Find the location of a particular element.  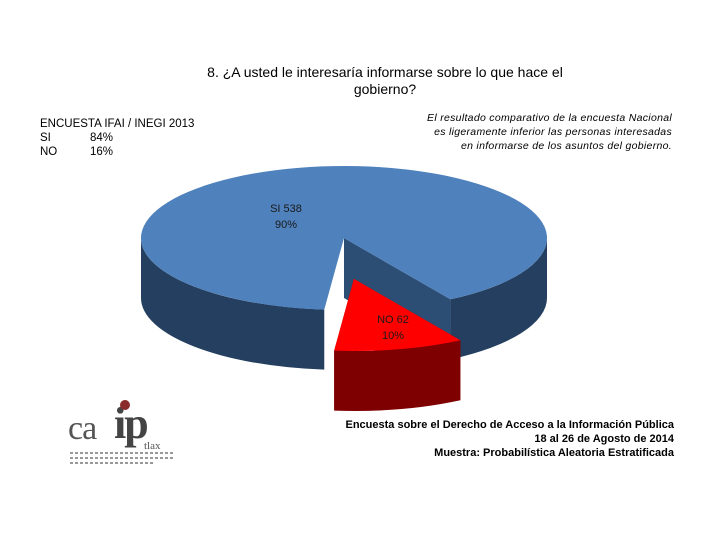

no-data-label: NO 62 is located at coordinates (393, 320).